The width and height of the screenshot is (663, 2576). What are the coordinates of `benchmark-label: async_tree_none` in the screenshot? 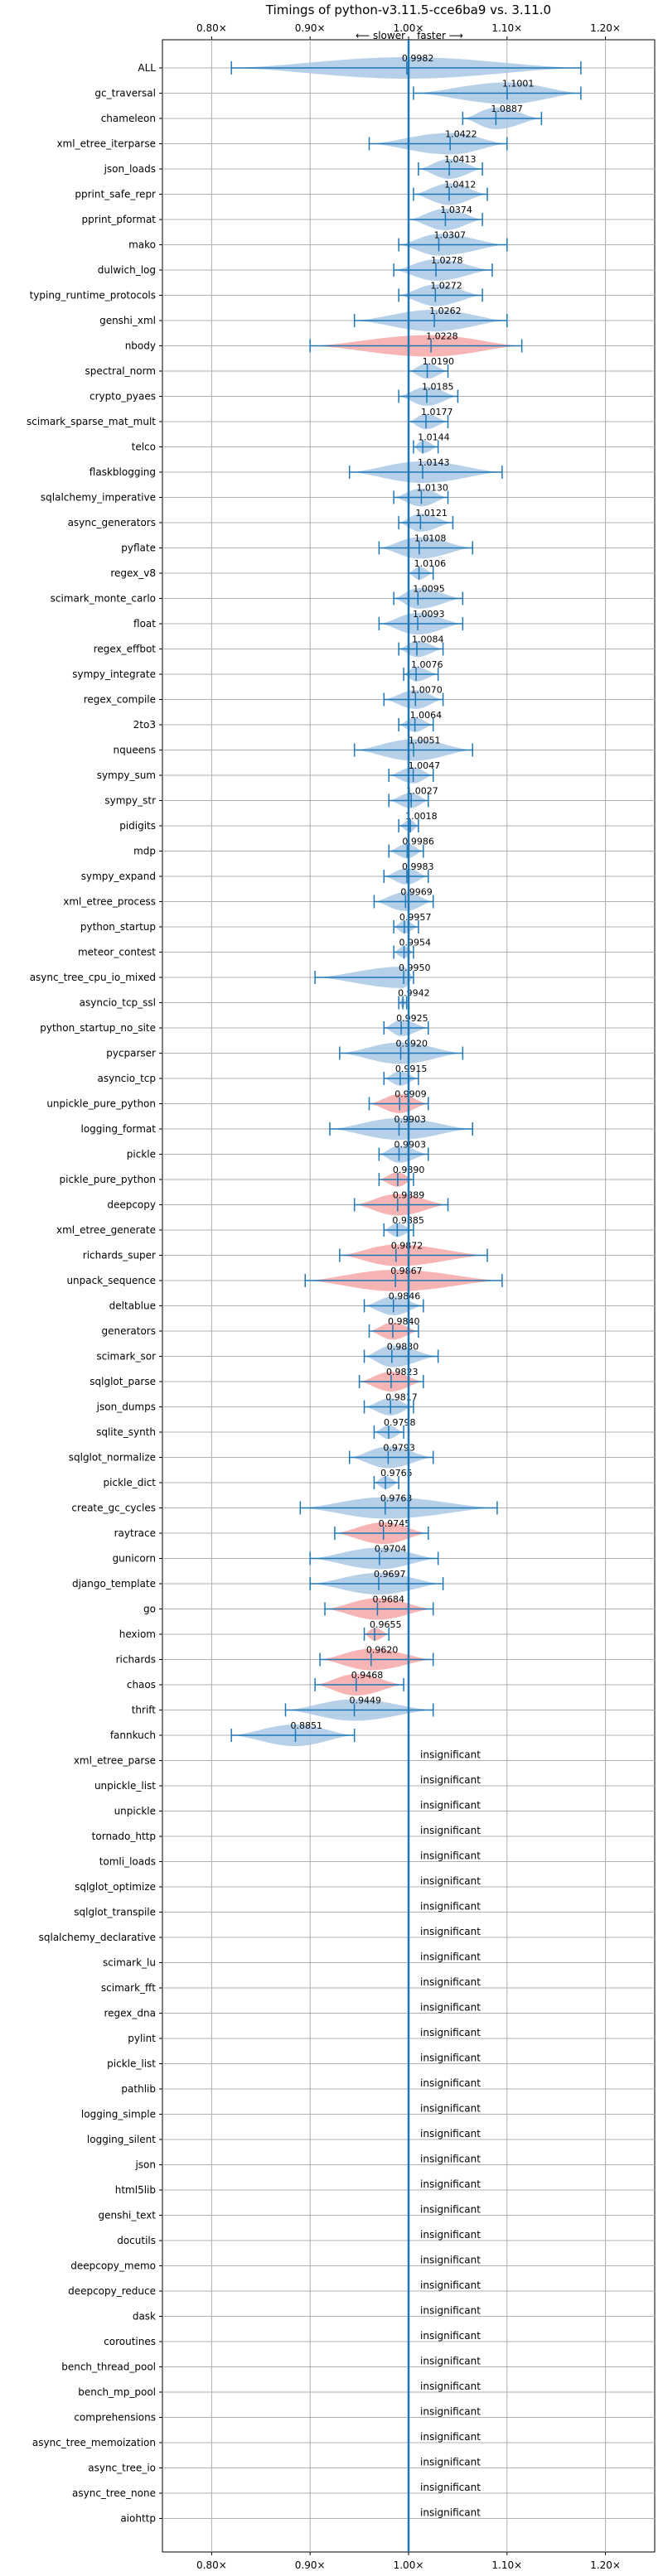 It's located at (114, 2493).